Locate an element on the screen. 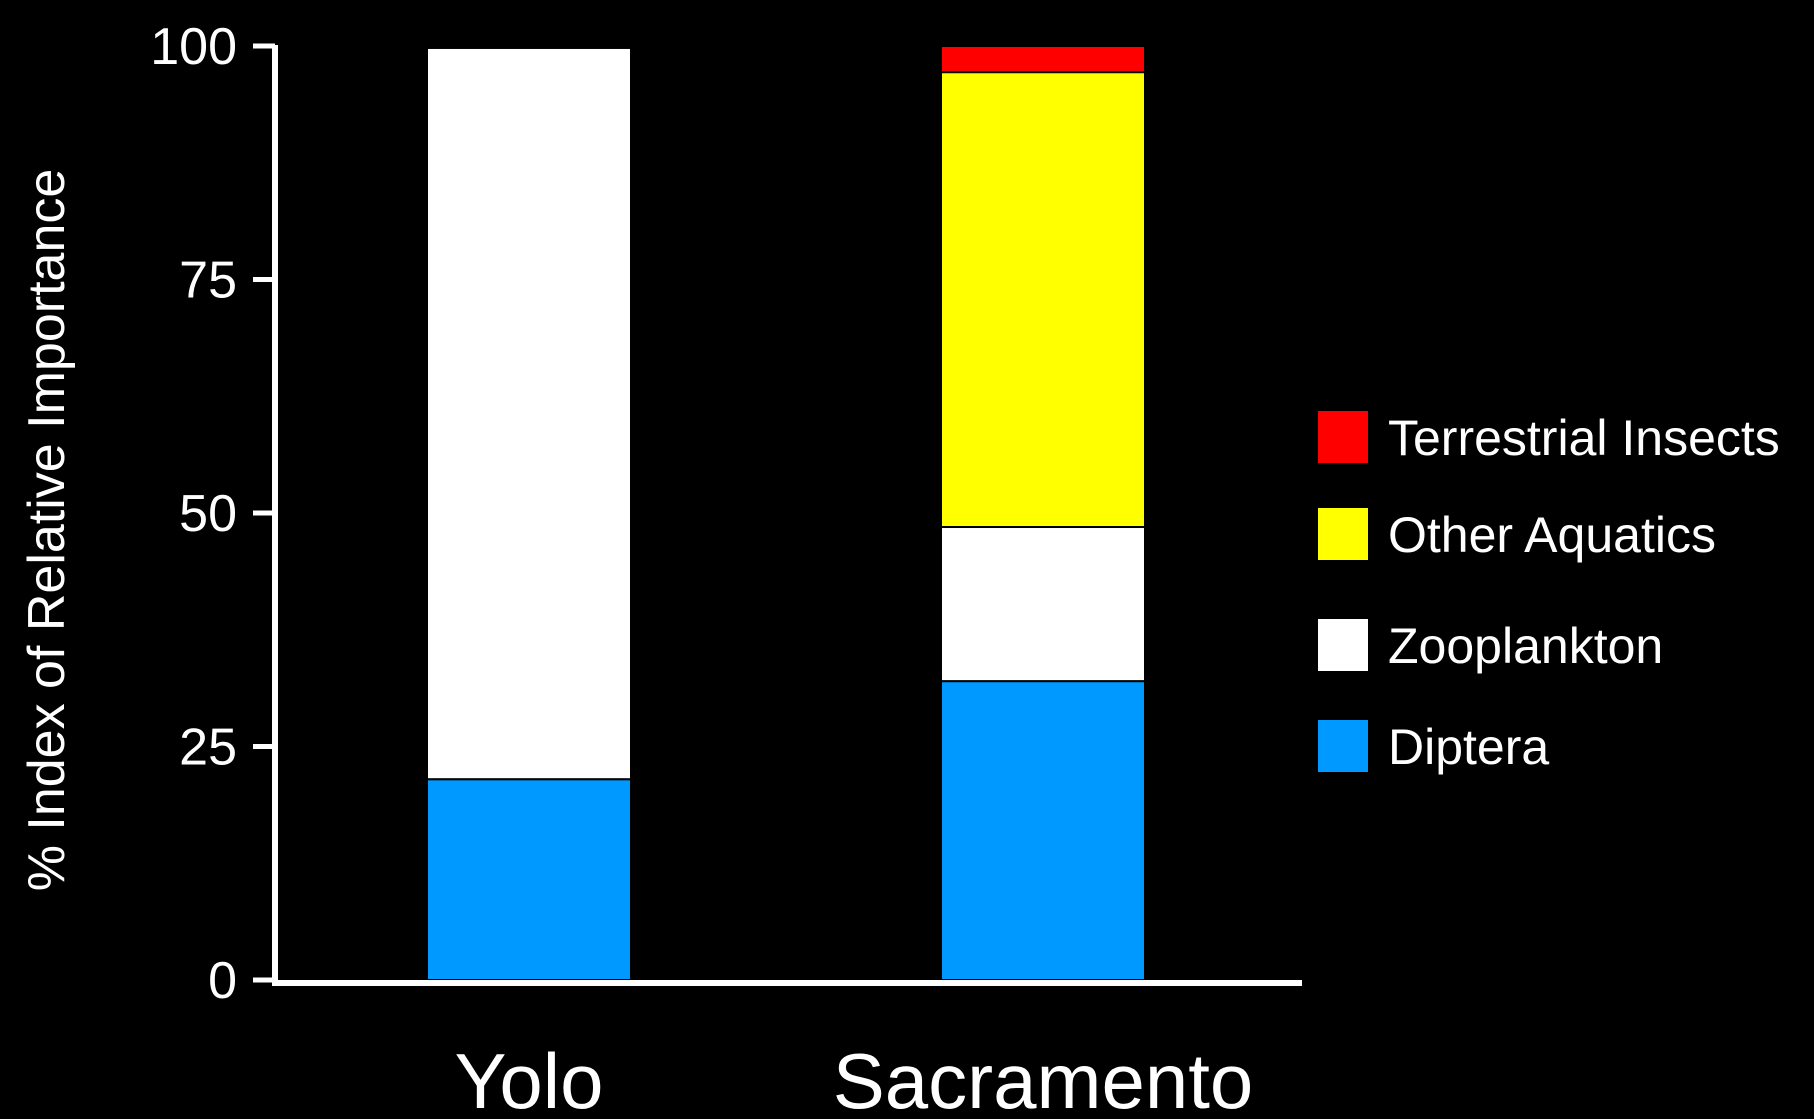  y-axis-title: % Index of Relative Importance is located at coordinates (47, 530).